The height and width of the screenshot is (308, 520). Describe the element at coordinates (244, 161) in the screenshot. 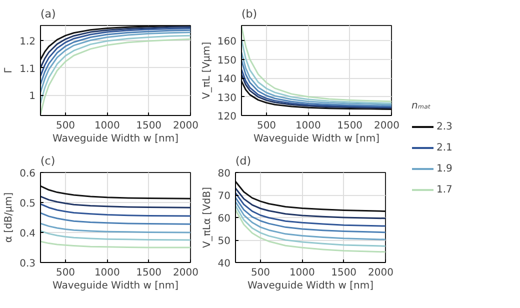

I see `chart-title: (d)` at that location.